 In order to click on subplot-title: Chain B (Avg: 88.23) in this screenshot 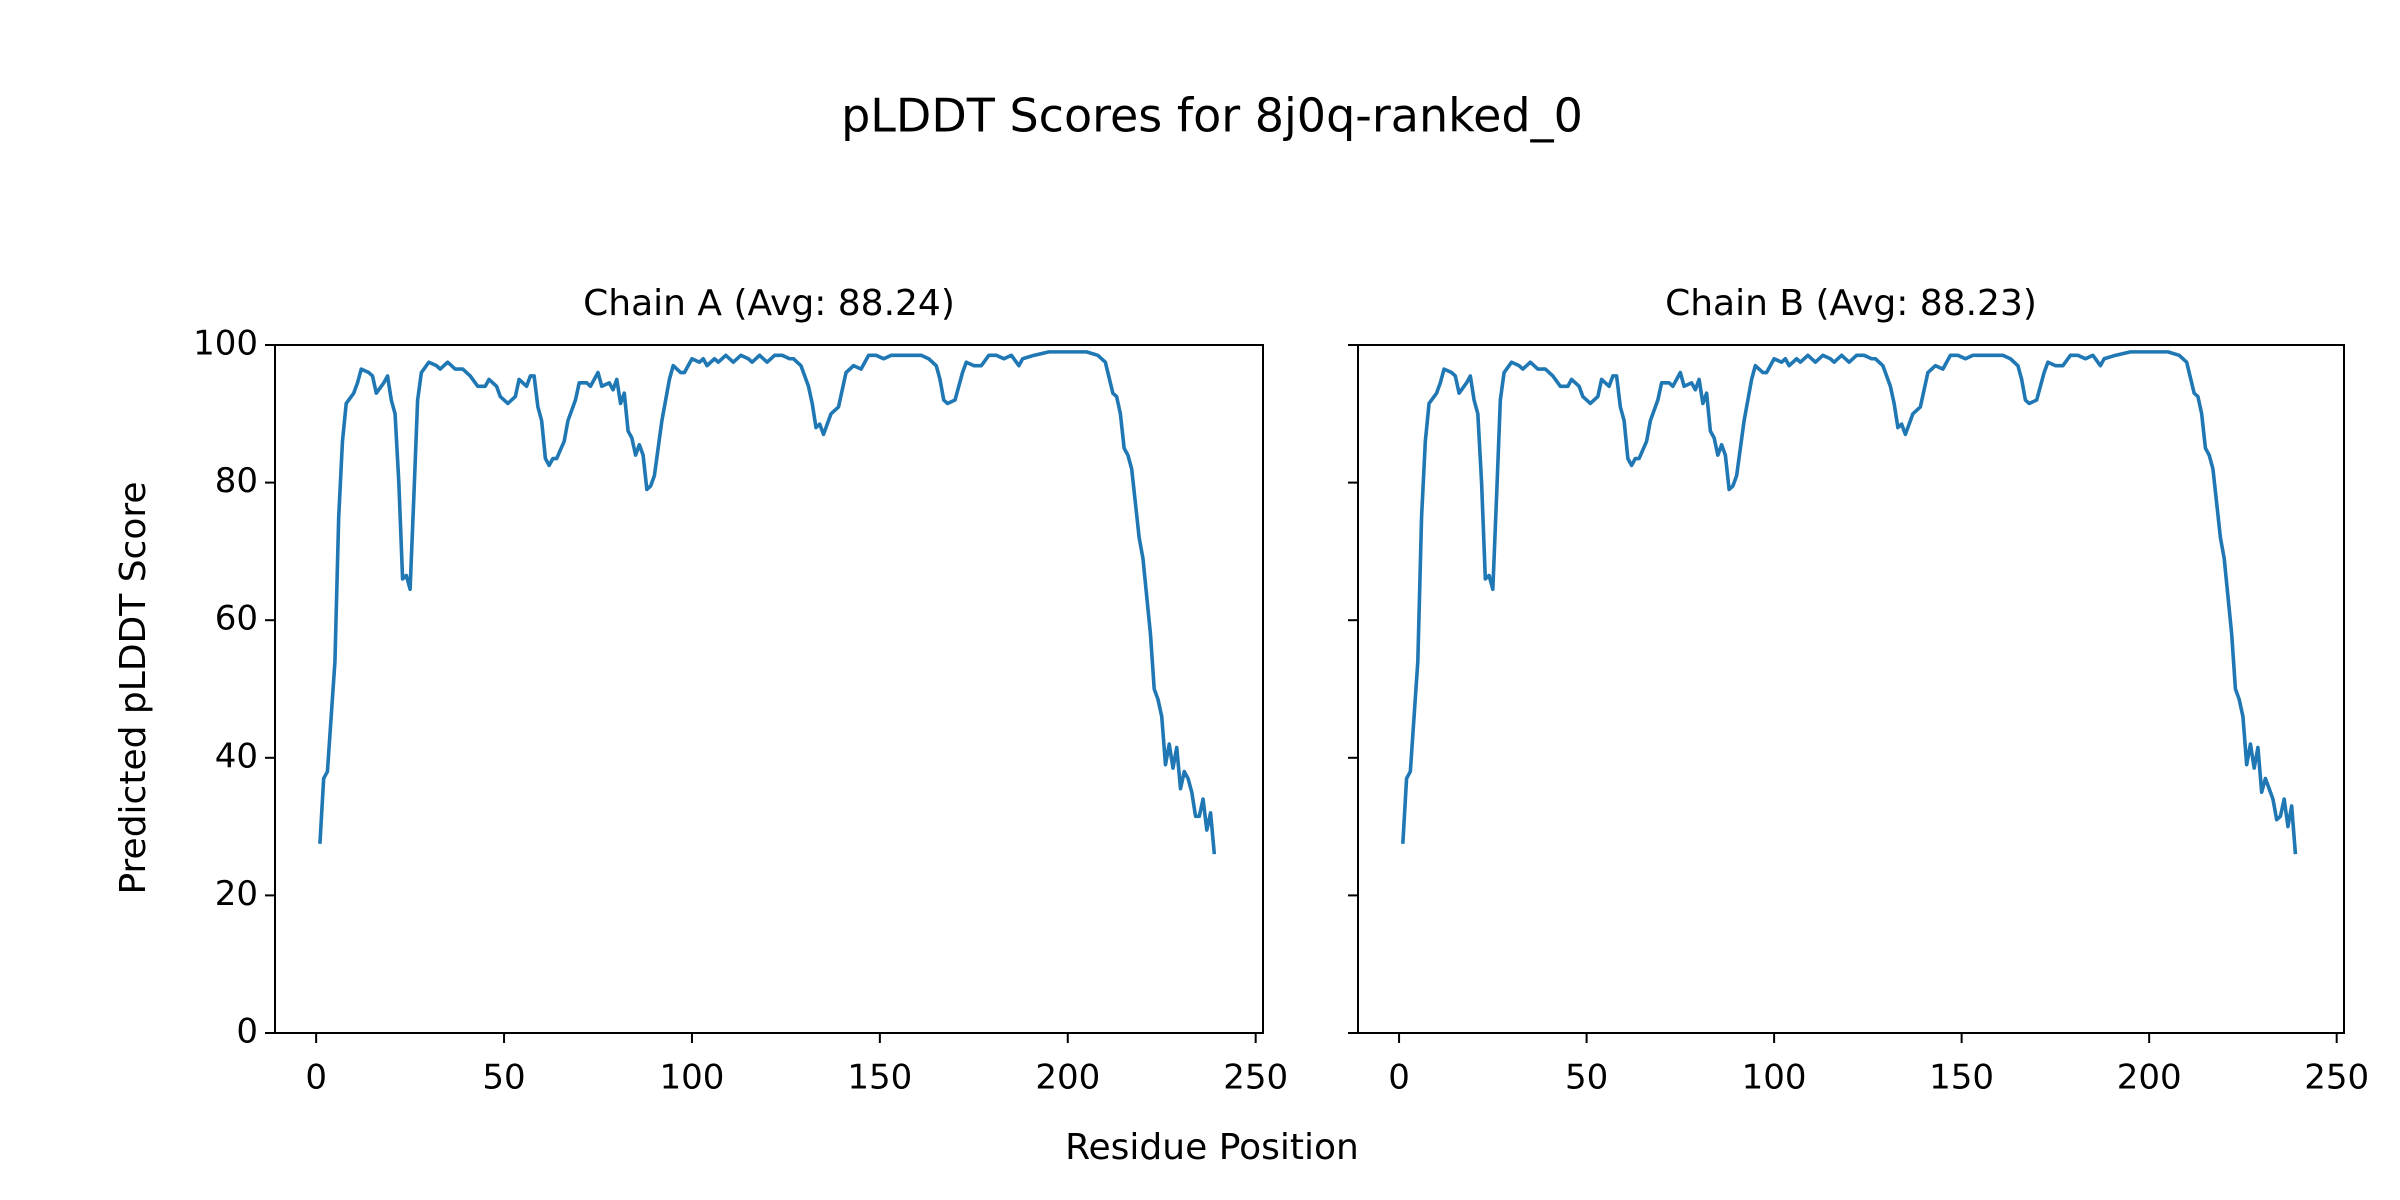, I will do `click(1851, 303)`.